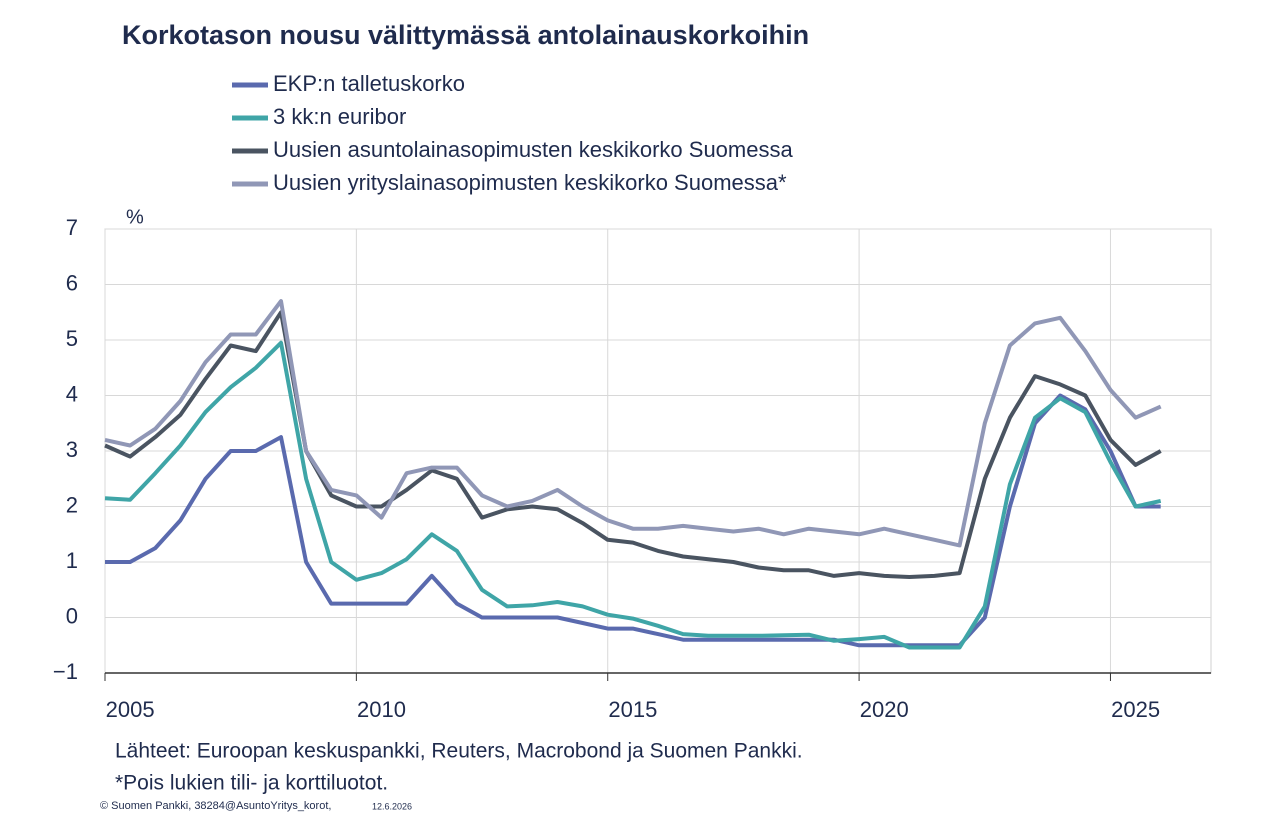 The width and height of the screenshot is (1269, 833). I want to click on x-tick-label: 2010, so click(381, 709).